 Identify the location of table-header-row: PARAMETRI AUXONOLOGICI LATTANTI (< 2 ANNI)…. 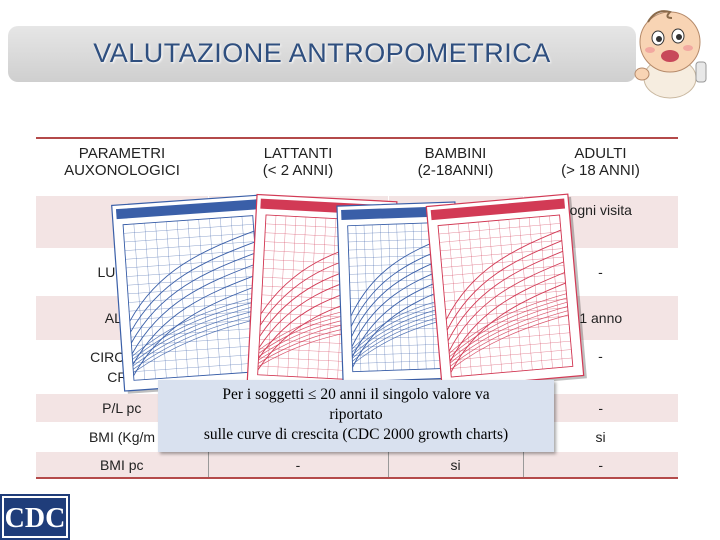
(357, 166).